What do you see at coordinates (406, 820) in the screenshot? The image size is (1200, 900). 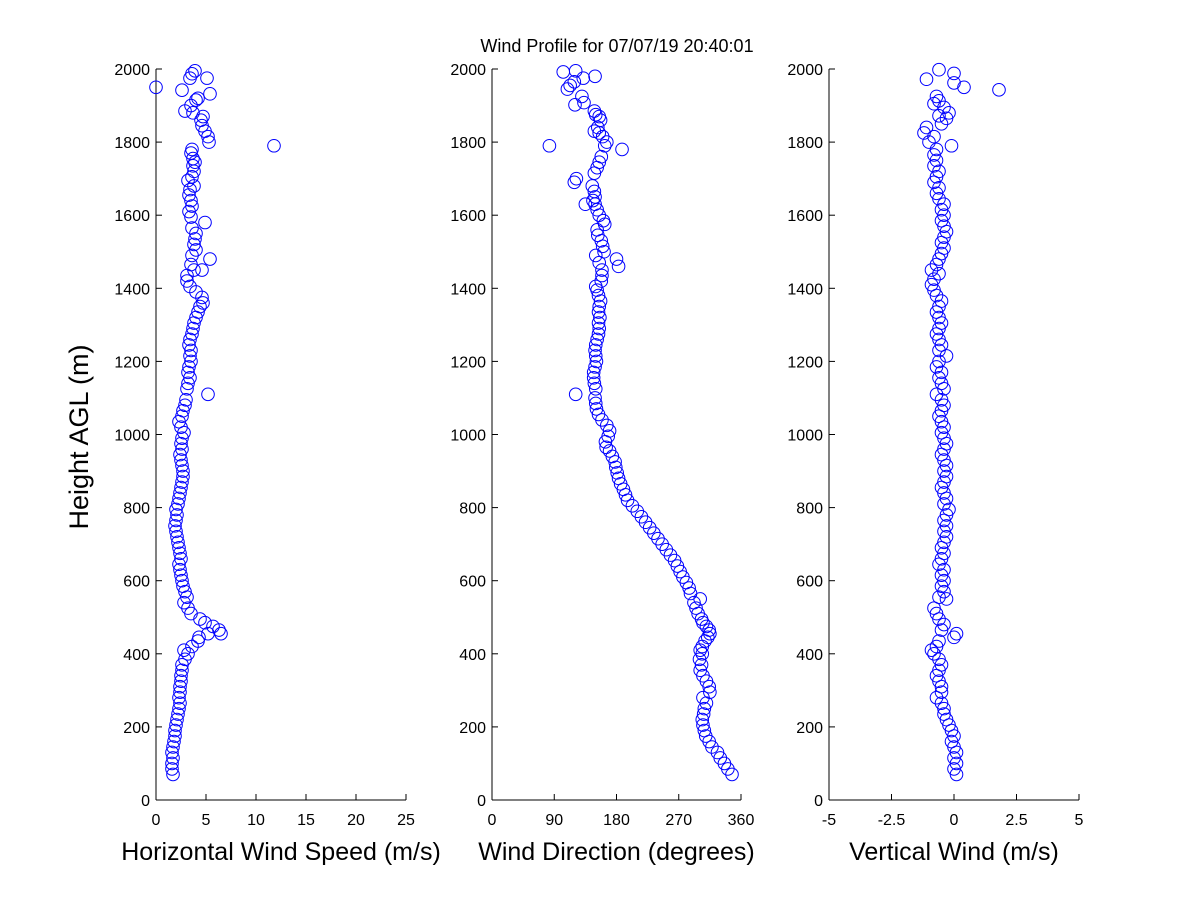 I see `x-tick-label: 25` at bounding box center [406, 820].